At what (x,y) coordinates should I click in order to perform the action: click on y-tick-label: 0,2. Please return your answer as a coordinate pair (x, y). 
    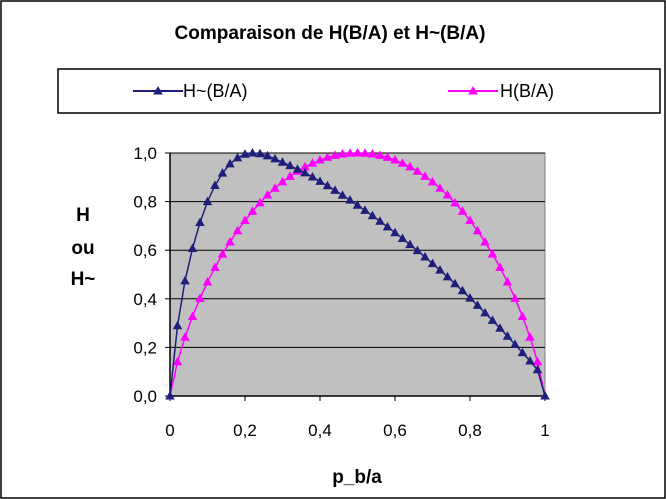
    Looking at the image, I should click on (145, 347).